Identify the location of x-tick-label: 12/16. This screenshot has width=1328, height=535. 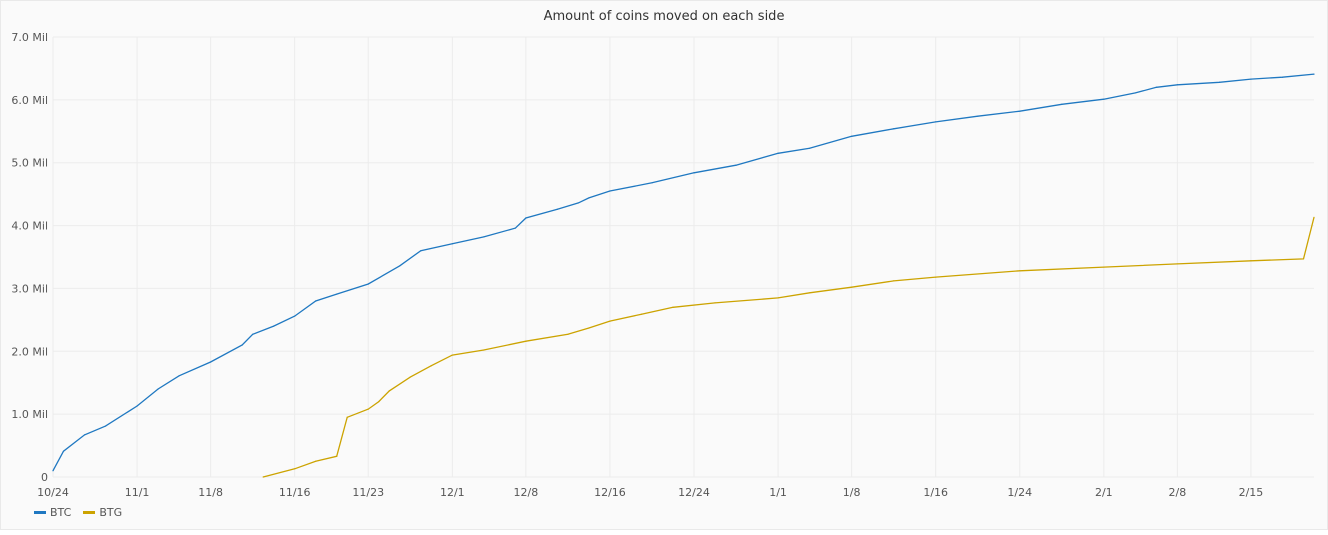
(610, 492).